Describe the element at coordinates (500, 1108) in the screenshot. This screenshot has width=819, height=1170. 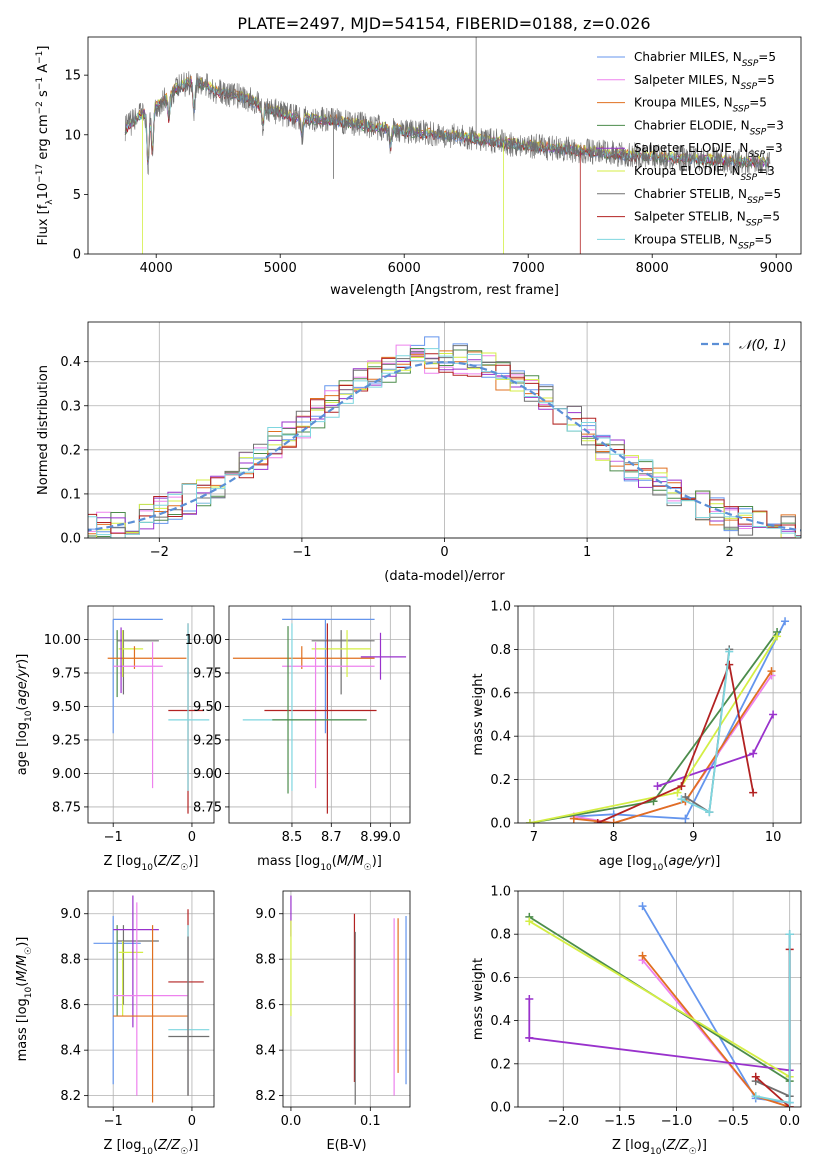
I see `mw_vs_Z-ytick-label: 0.0` at that location.